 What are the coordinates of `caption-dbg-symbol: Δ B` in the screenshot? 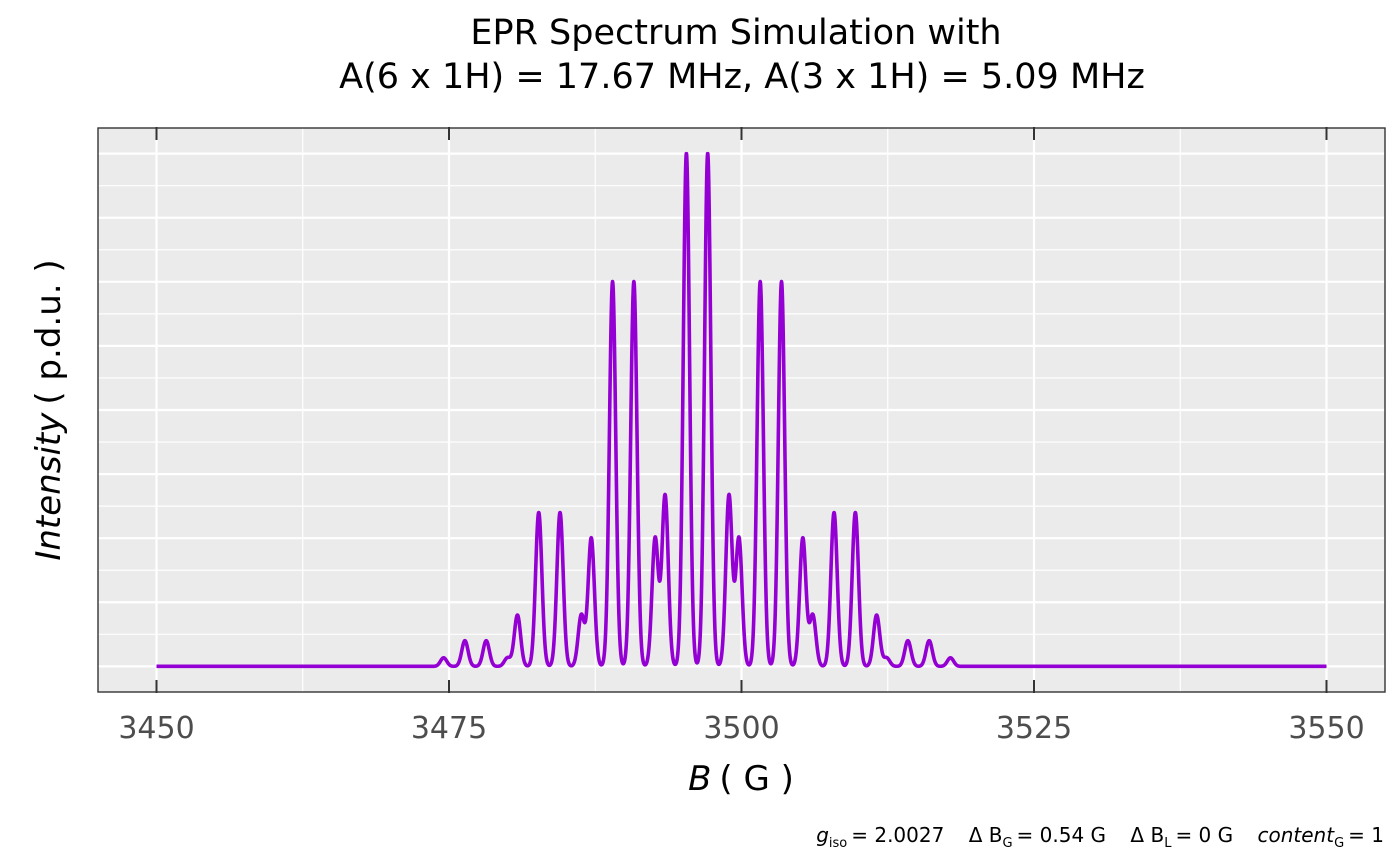 It's located at (986, 835).